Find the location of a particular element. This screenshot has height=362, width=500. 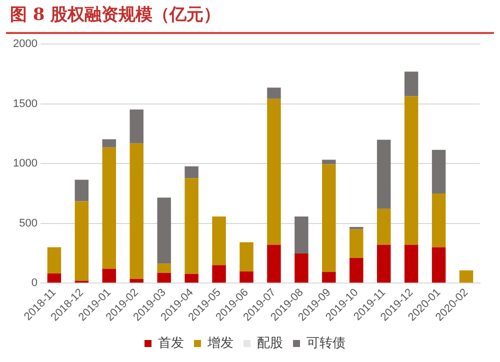

y-tick-label: 500 is located at coordinates (28, 223).